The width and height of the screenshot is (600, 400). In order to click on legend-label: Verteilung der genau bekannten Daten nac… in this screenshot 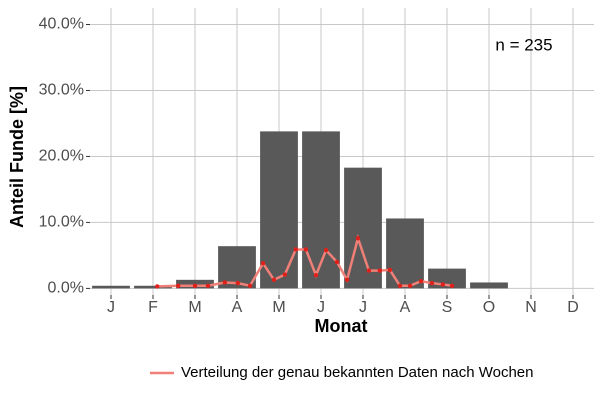, I will do `click(357, 372)`.